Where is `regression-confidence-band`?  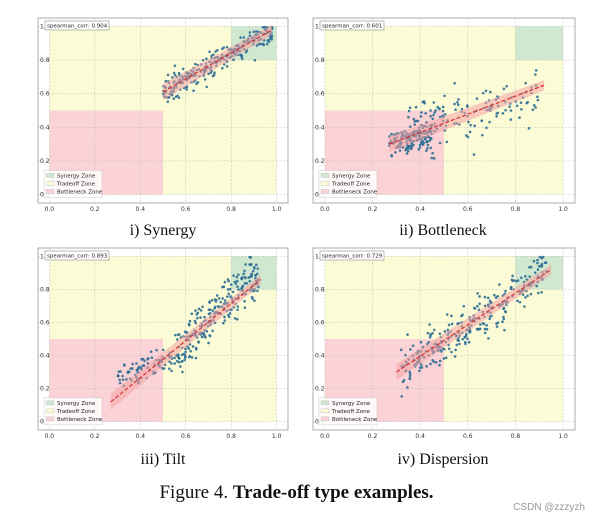 regression-confidence-band is located at coordinates (218, 62).